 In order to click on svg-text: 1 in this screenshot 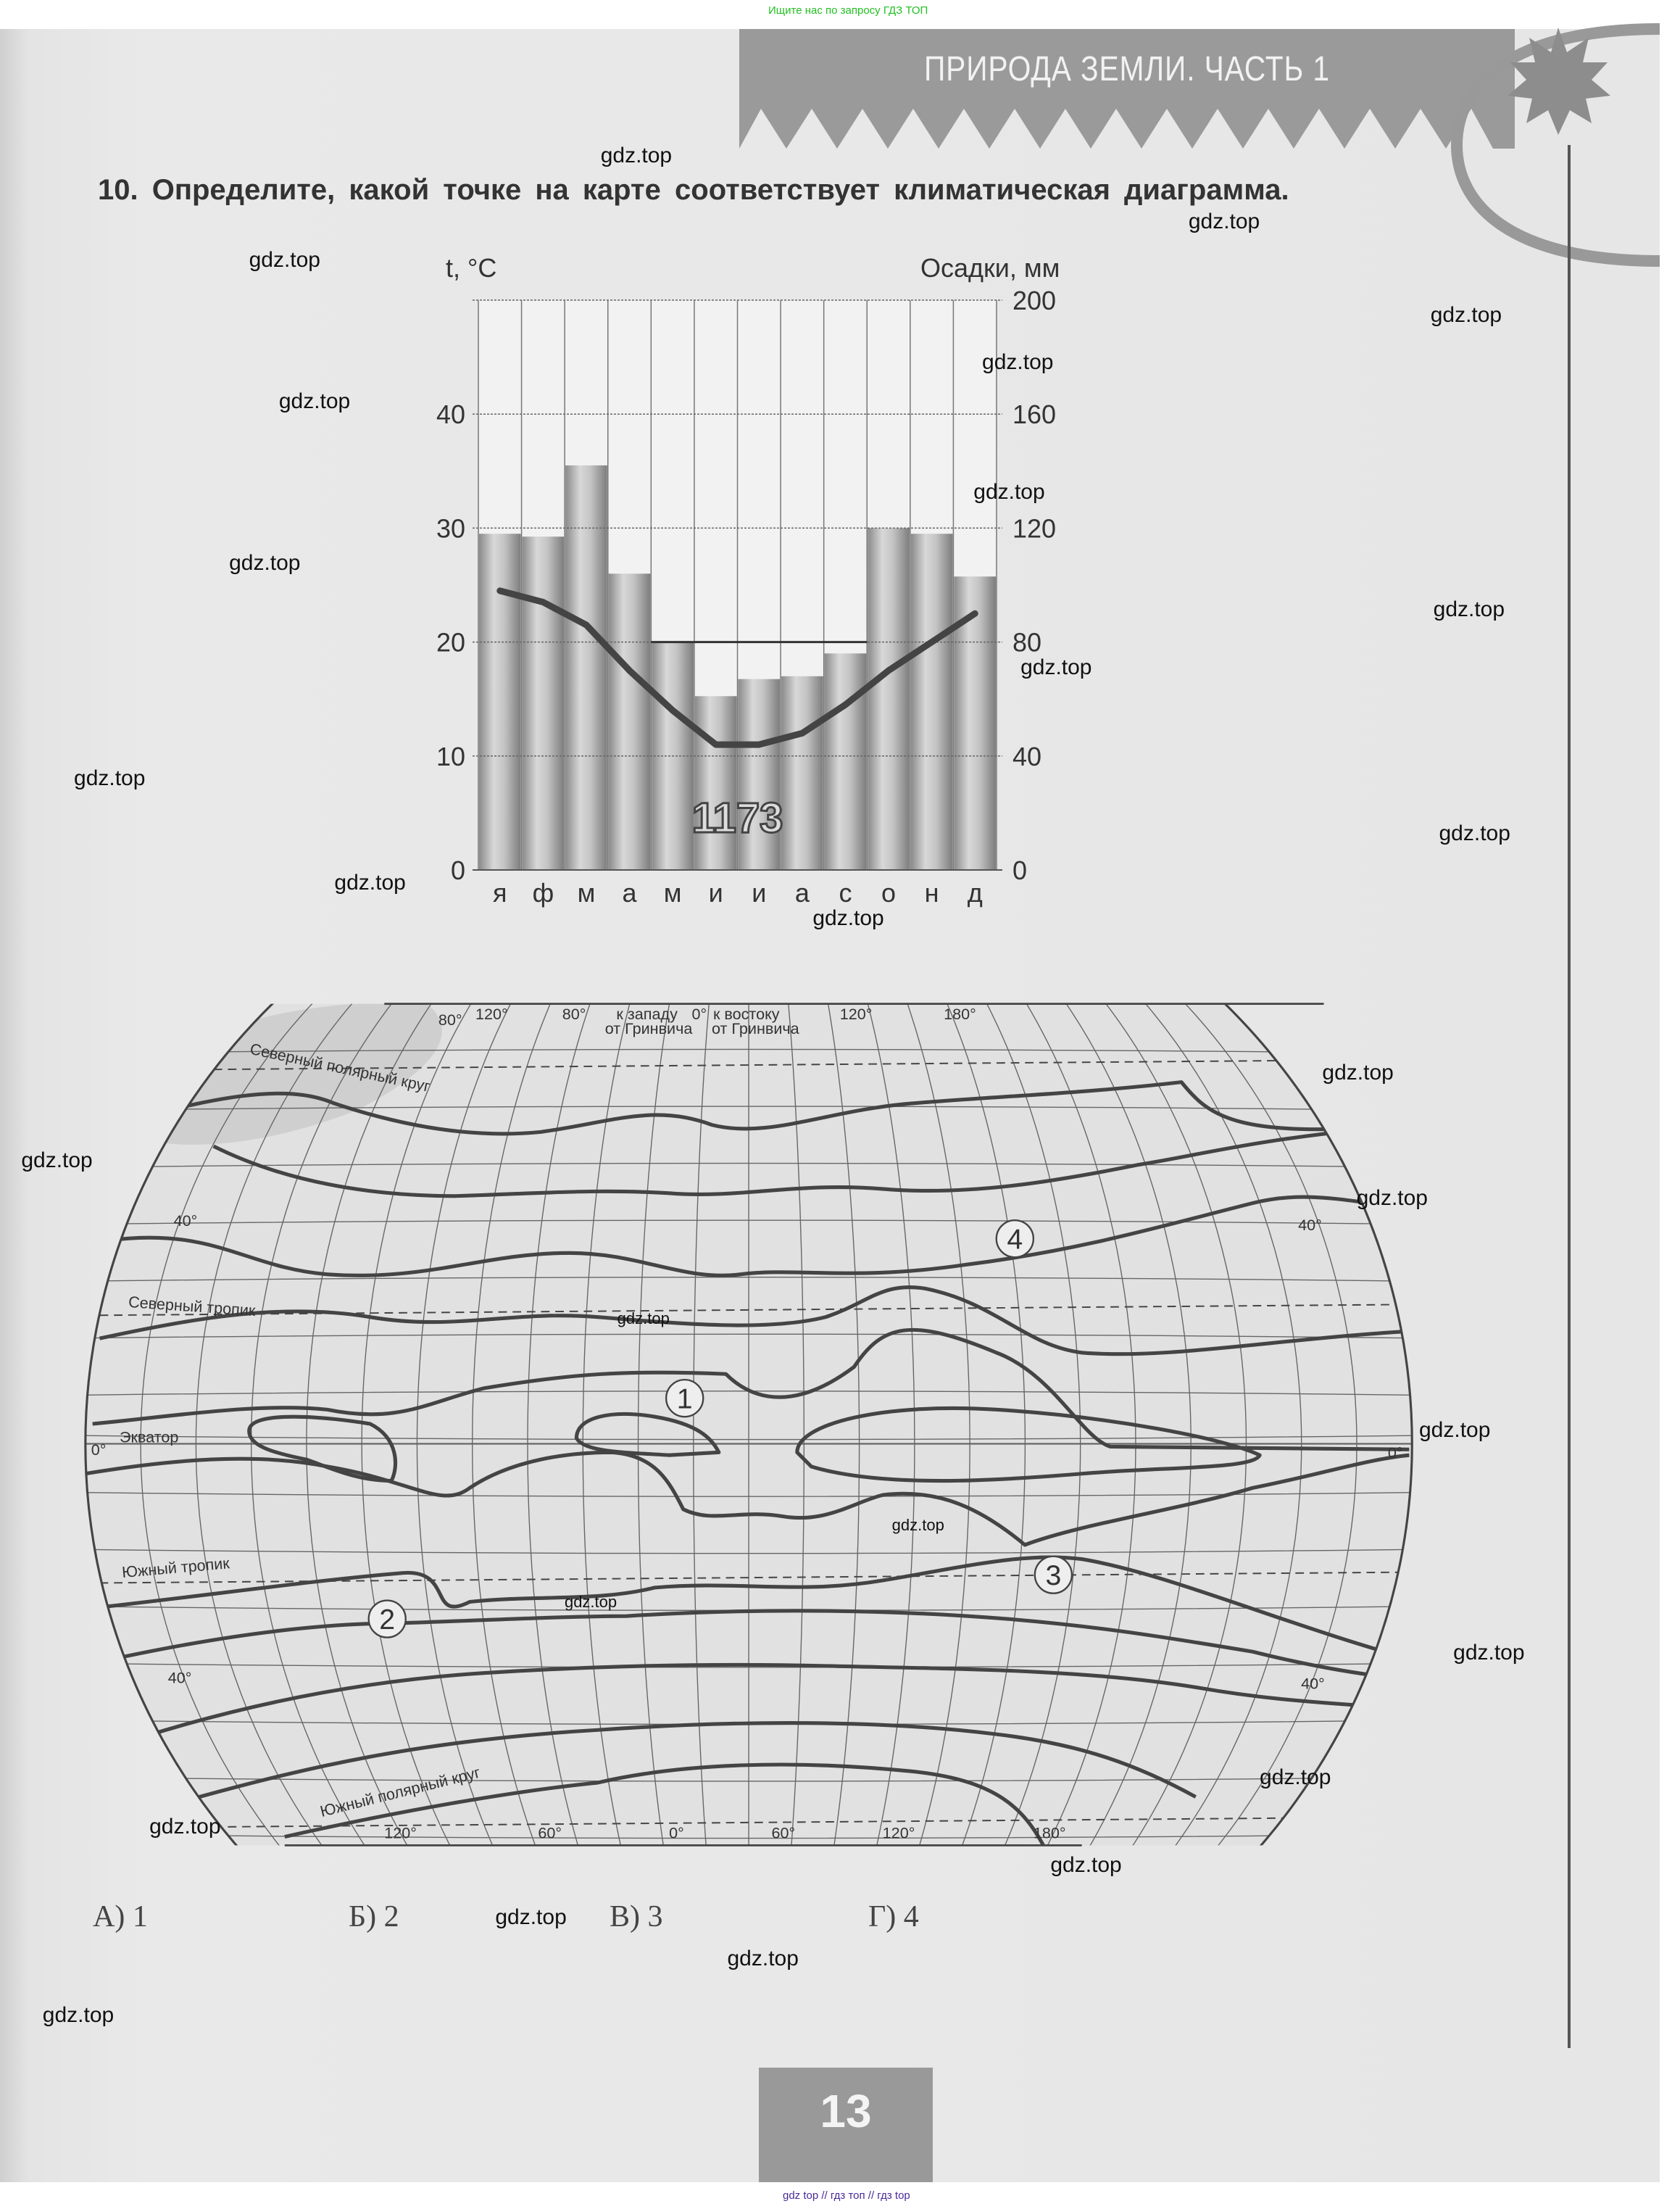, I will do `click(685, 1398)`.